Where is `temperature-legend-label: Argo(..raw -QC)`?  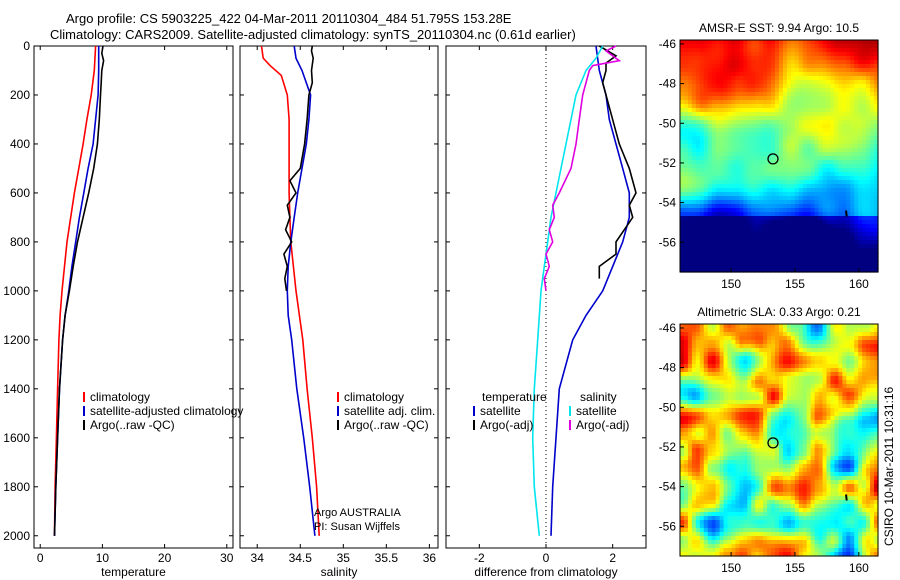 temperature-legend-label: Argo(..raw -QC) is located at coordinates (132, 425).